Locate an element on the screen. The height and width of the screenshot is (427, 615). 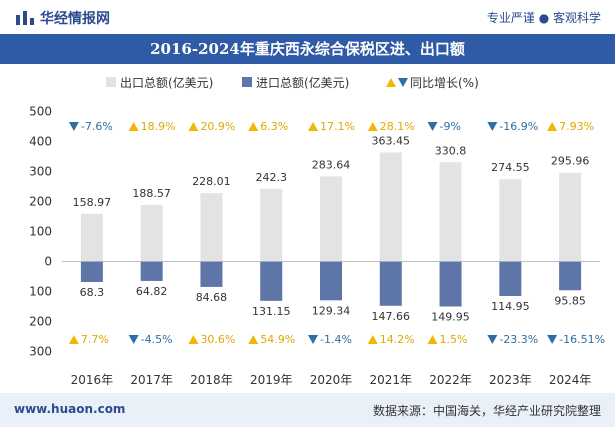
export-value-label: 158.97 is located at coordinates (92, 202).